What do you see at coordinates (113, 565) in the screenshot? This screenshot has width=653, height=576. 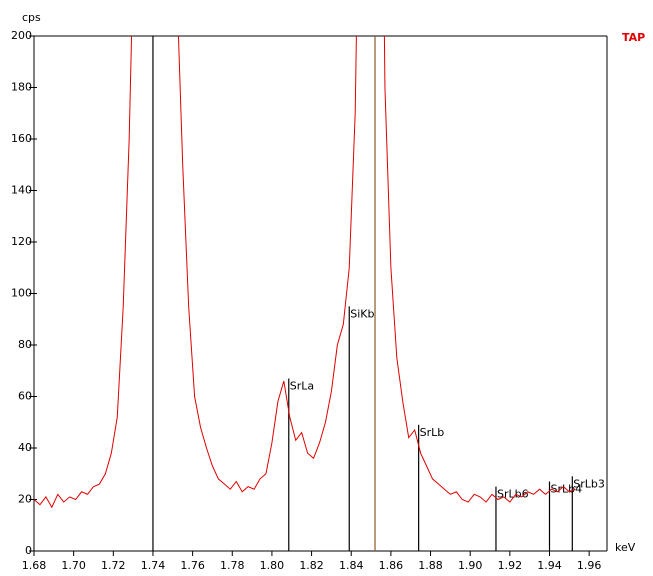 I see `x-tick-label: 1.72` at bounding box center [113, 565].